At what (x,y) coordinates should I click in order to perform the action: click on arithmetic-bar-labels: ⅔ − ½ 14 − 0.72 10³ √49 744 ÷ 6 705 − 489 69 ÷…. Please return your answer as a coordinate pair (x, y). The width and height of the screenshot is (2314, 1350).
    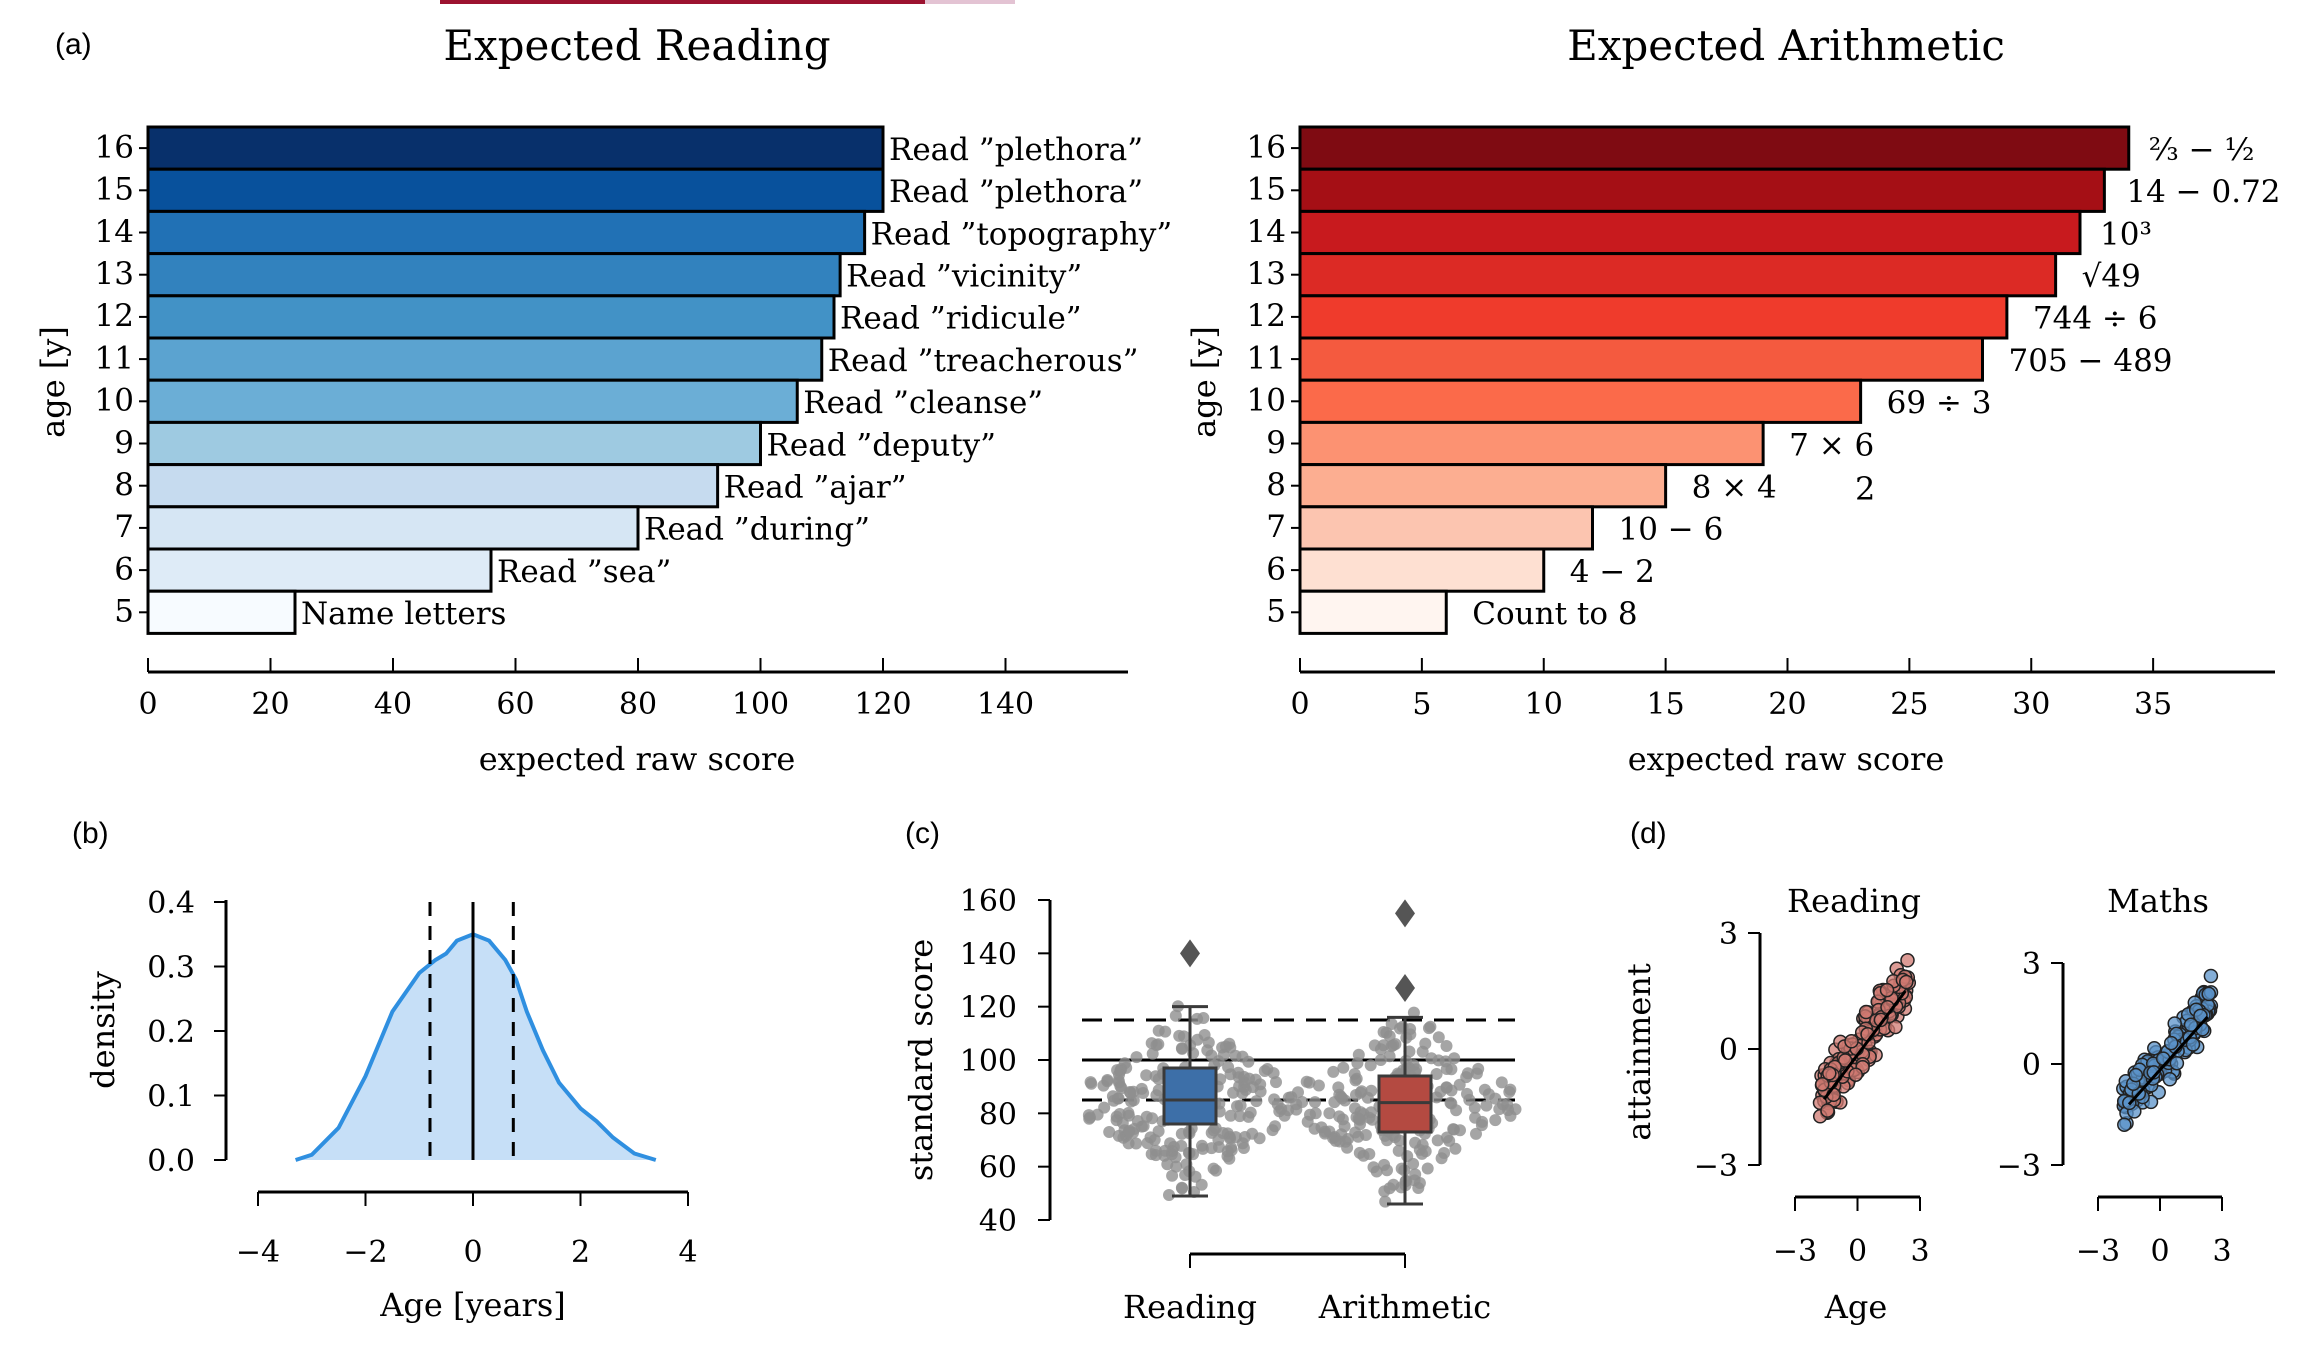
    Looking at the image, I should click on (1876, 382).